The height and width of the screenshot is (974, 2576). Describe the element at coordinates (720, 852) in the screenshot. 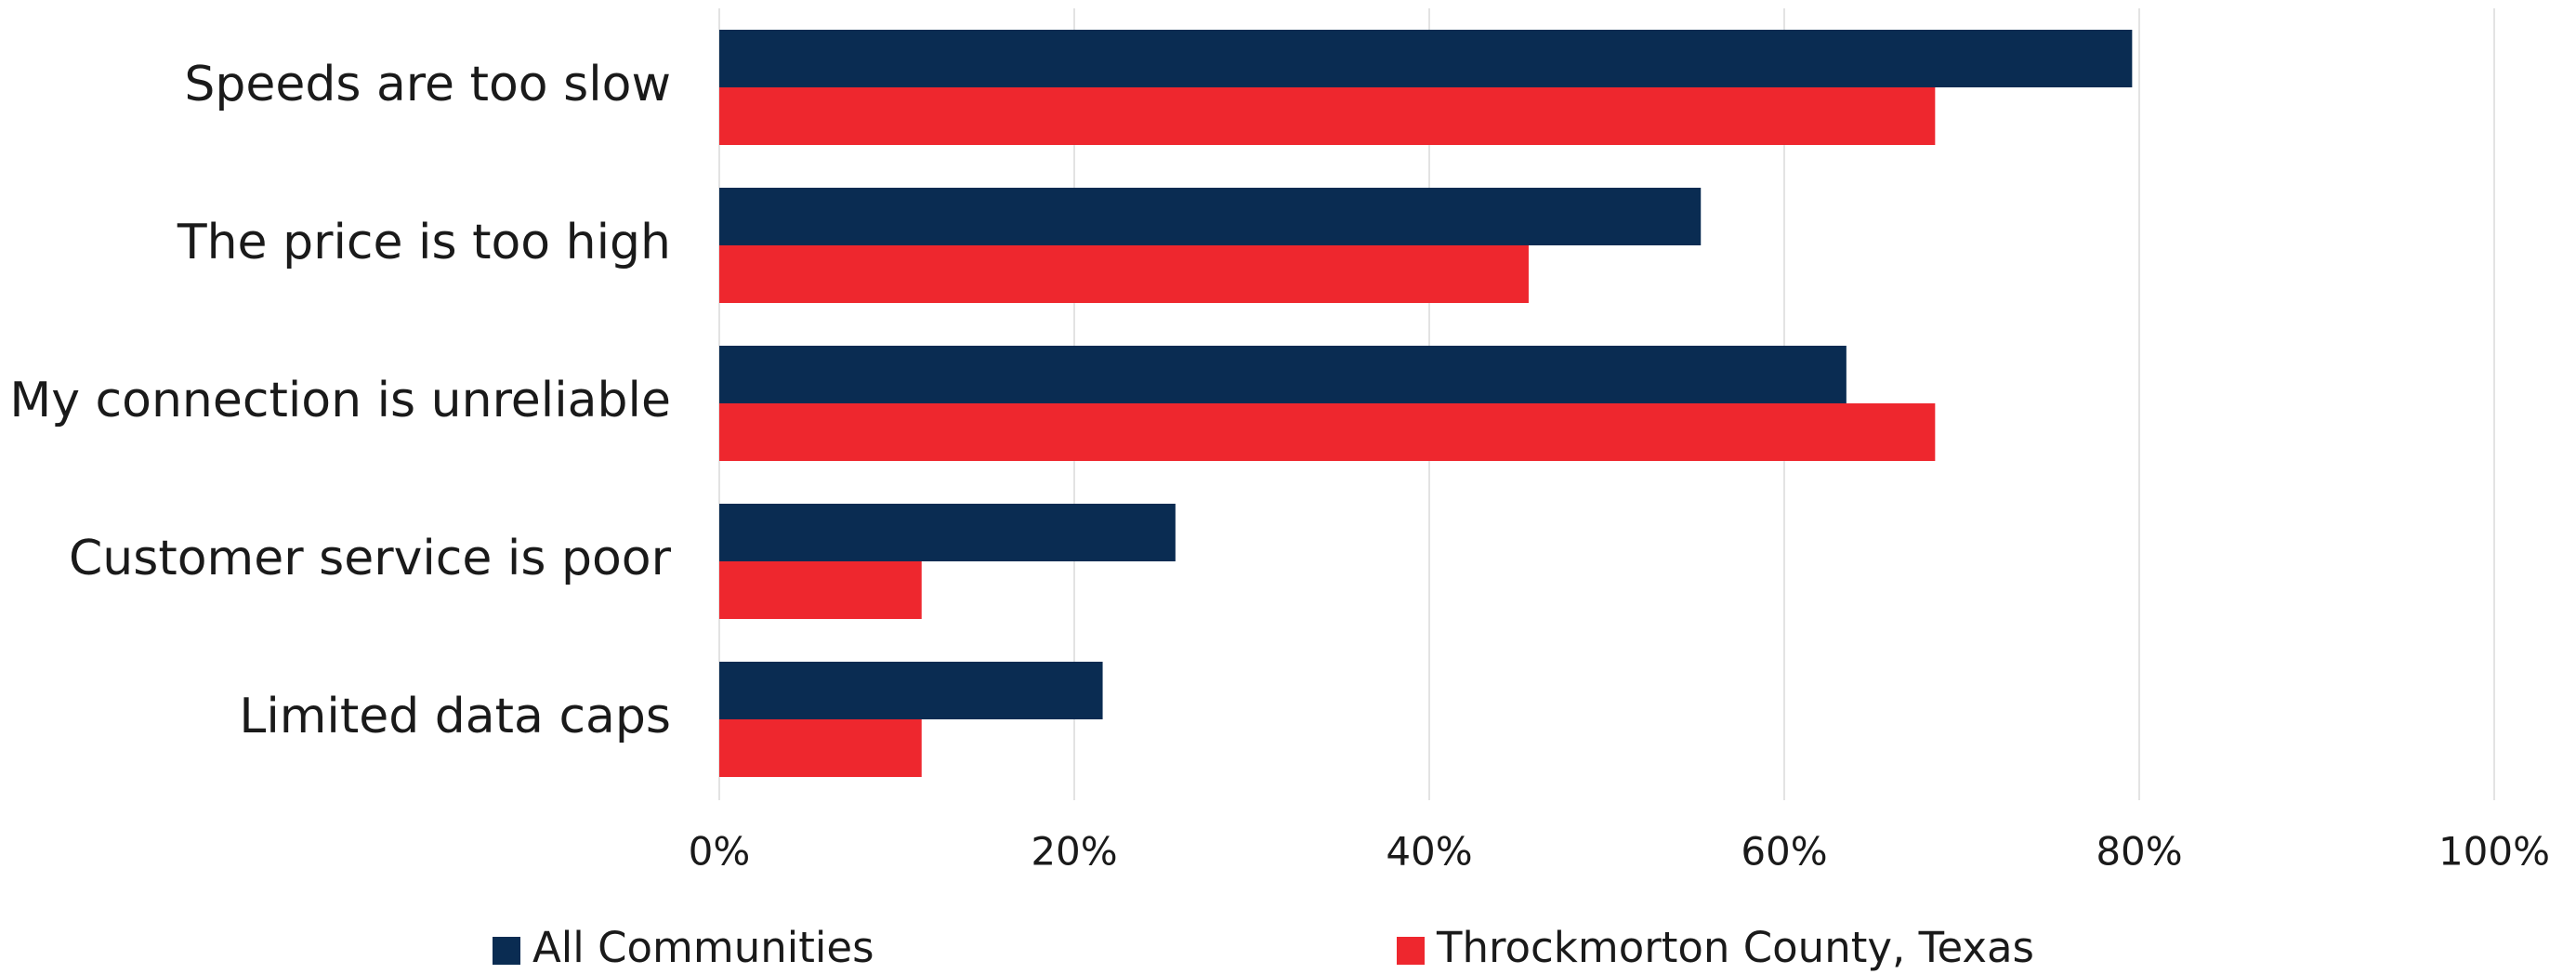

I see `x-tick-label: 0%` at that location.